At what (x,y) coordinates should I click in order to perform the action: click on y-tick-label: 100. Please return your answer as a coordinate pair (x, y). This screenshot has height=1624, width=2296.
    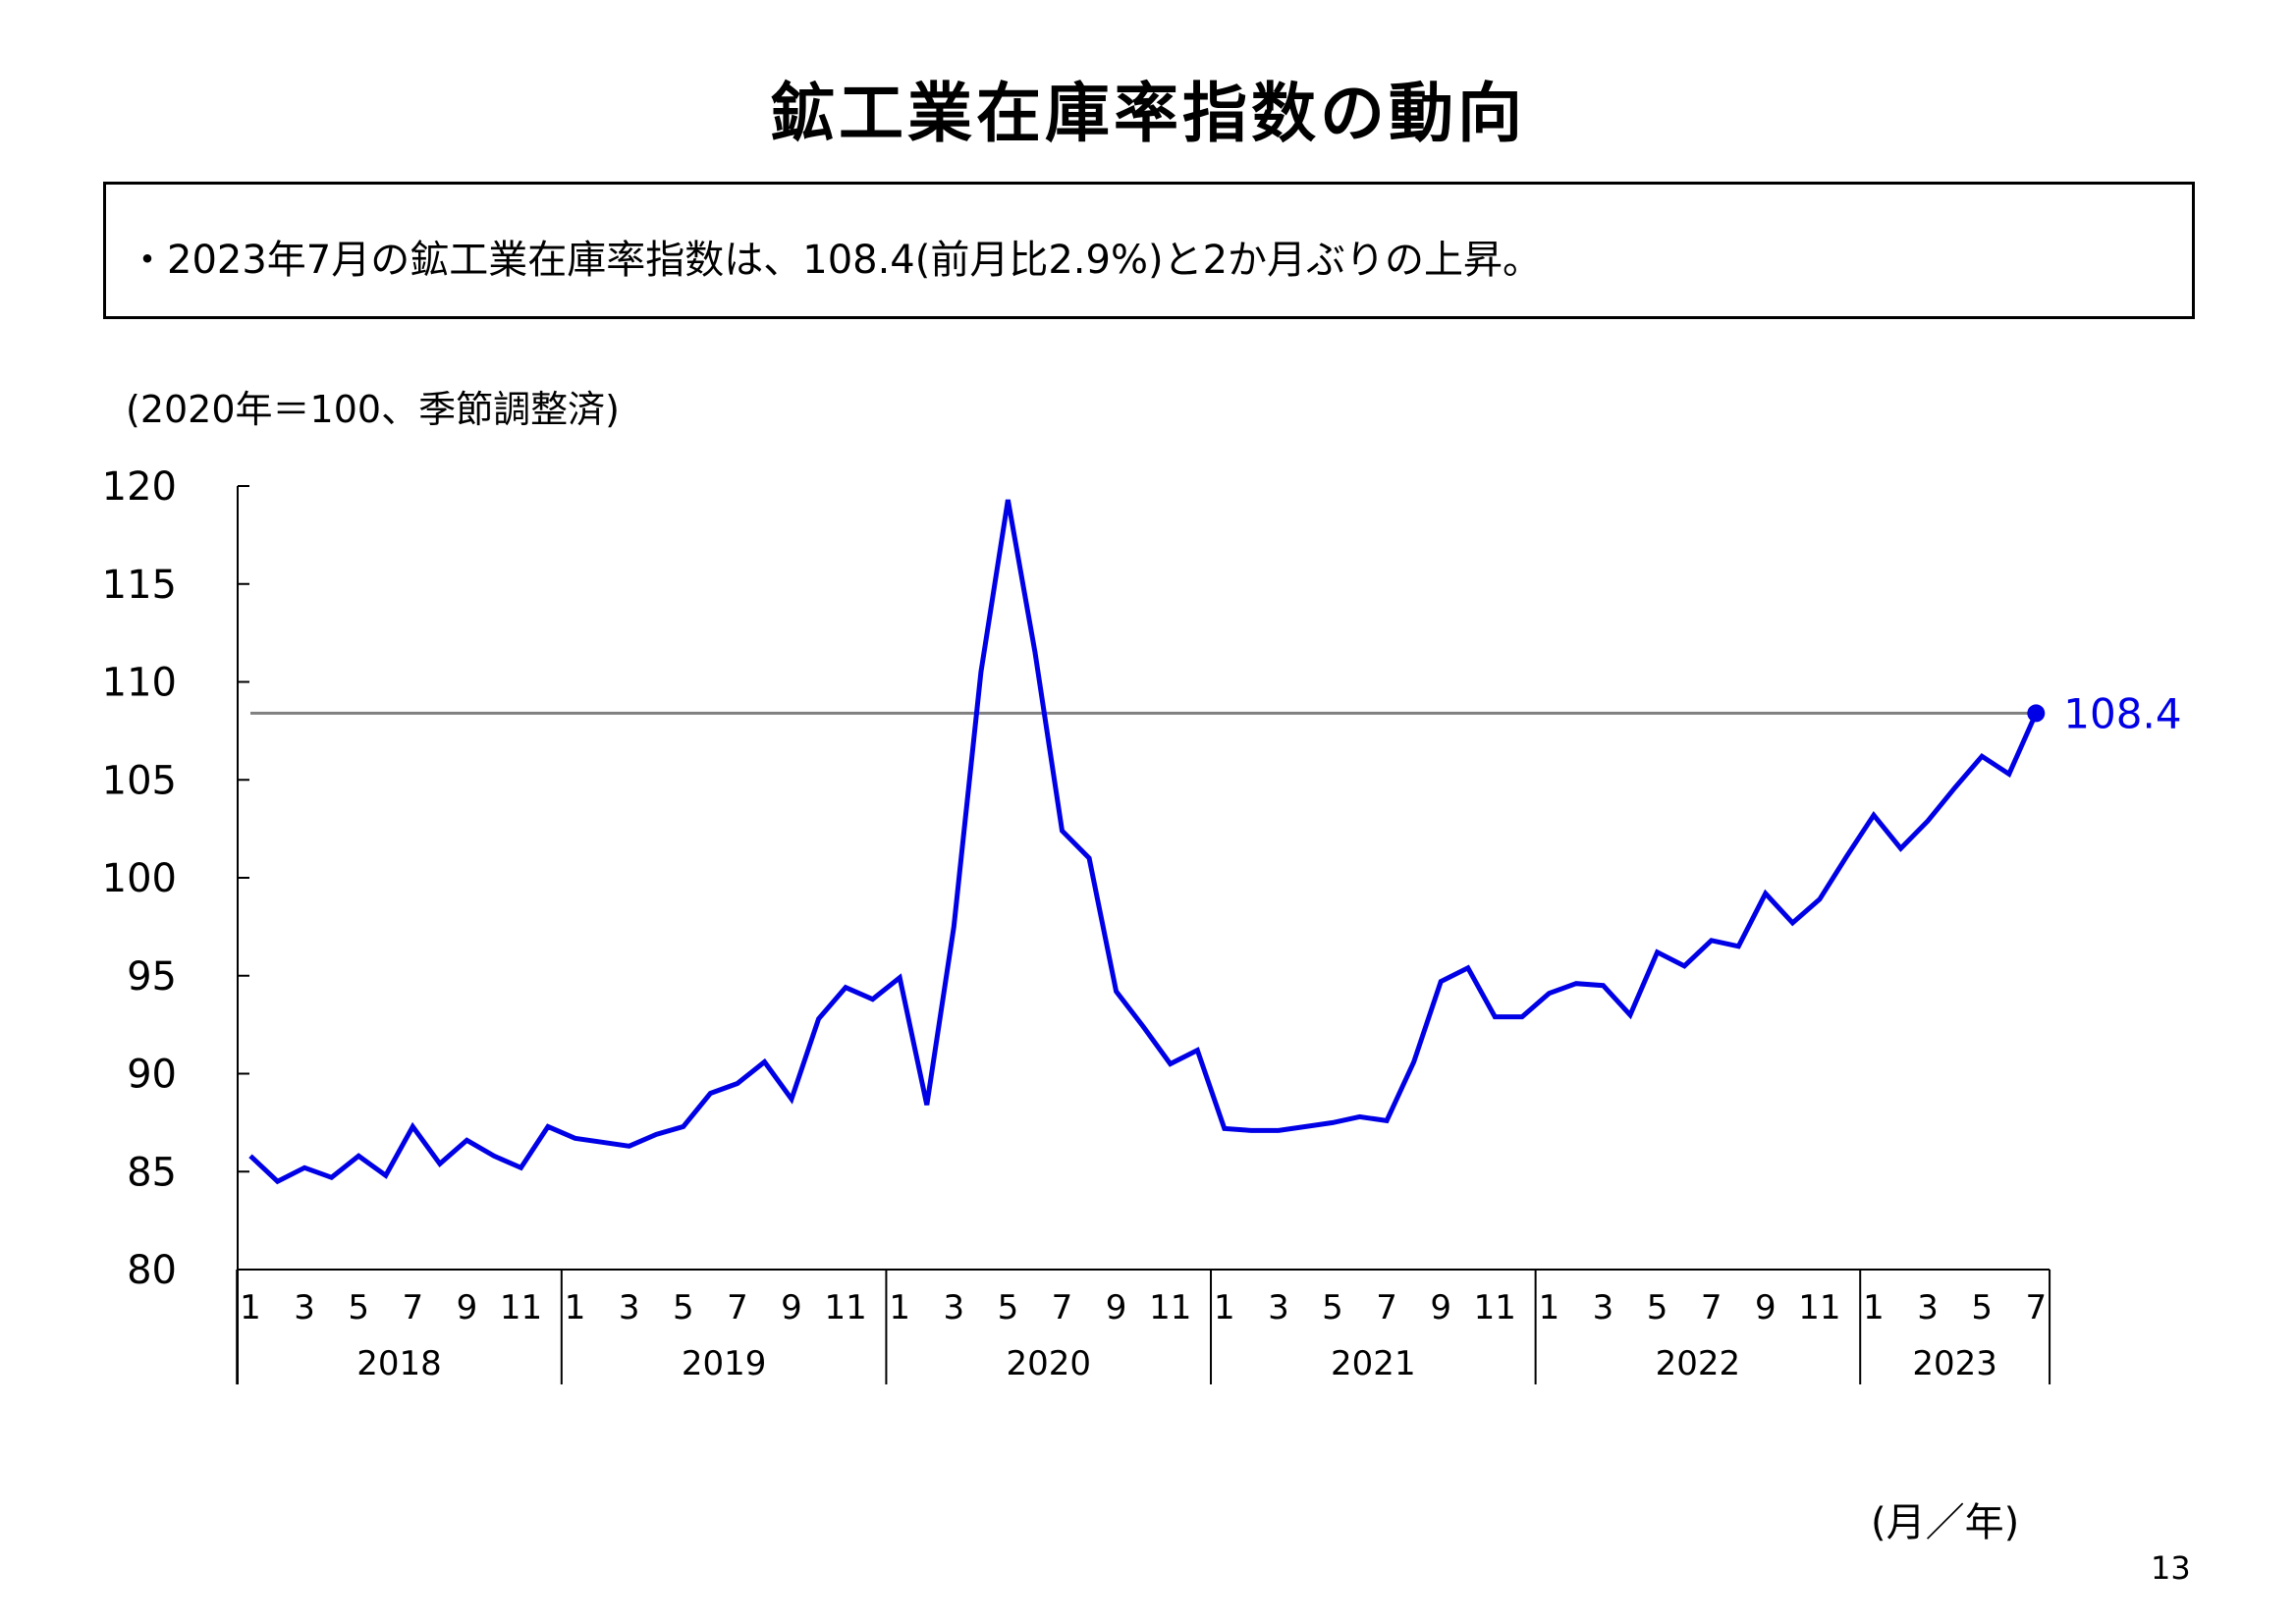
    Looking at the image, I should click on (139, 878).